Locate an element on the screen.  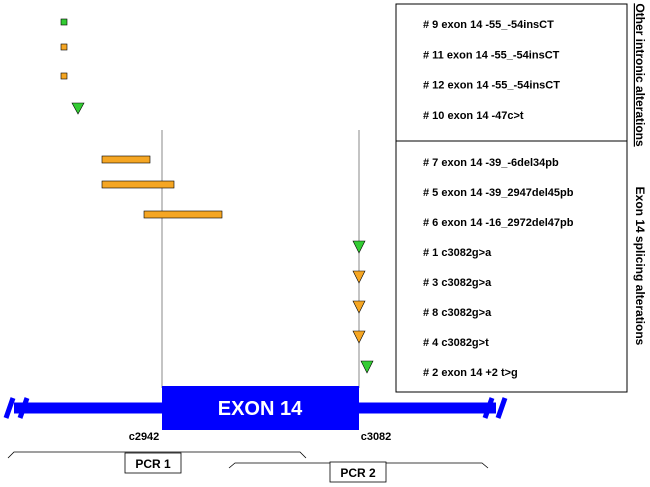
pcr1-box is located at coordinates (153, 463).